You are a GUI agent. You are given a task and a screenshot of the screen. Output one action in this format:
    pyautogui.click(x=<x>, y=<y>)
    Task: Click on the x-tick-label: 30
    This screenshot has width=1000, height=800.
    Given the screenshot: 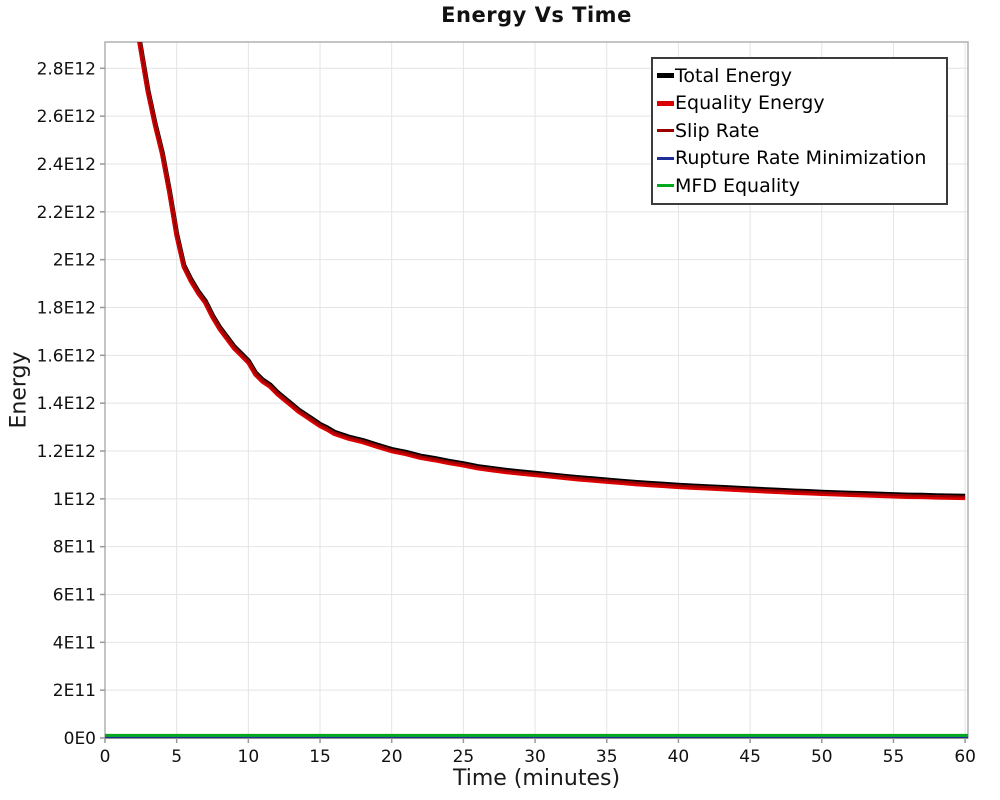 What is the action you would take?
    pyautogui.click(x=535, y=757)
    